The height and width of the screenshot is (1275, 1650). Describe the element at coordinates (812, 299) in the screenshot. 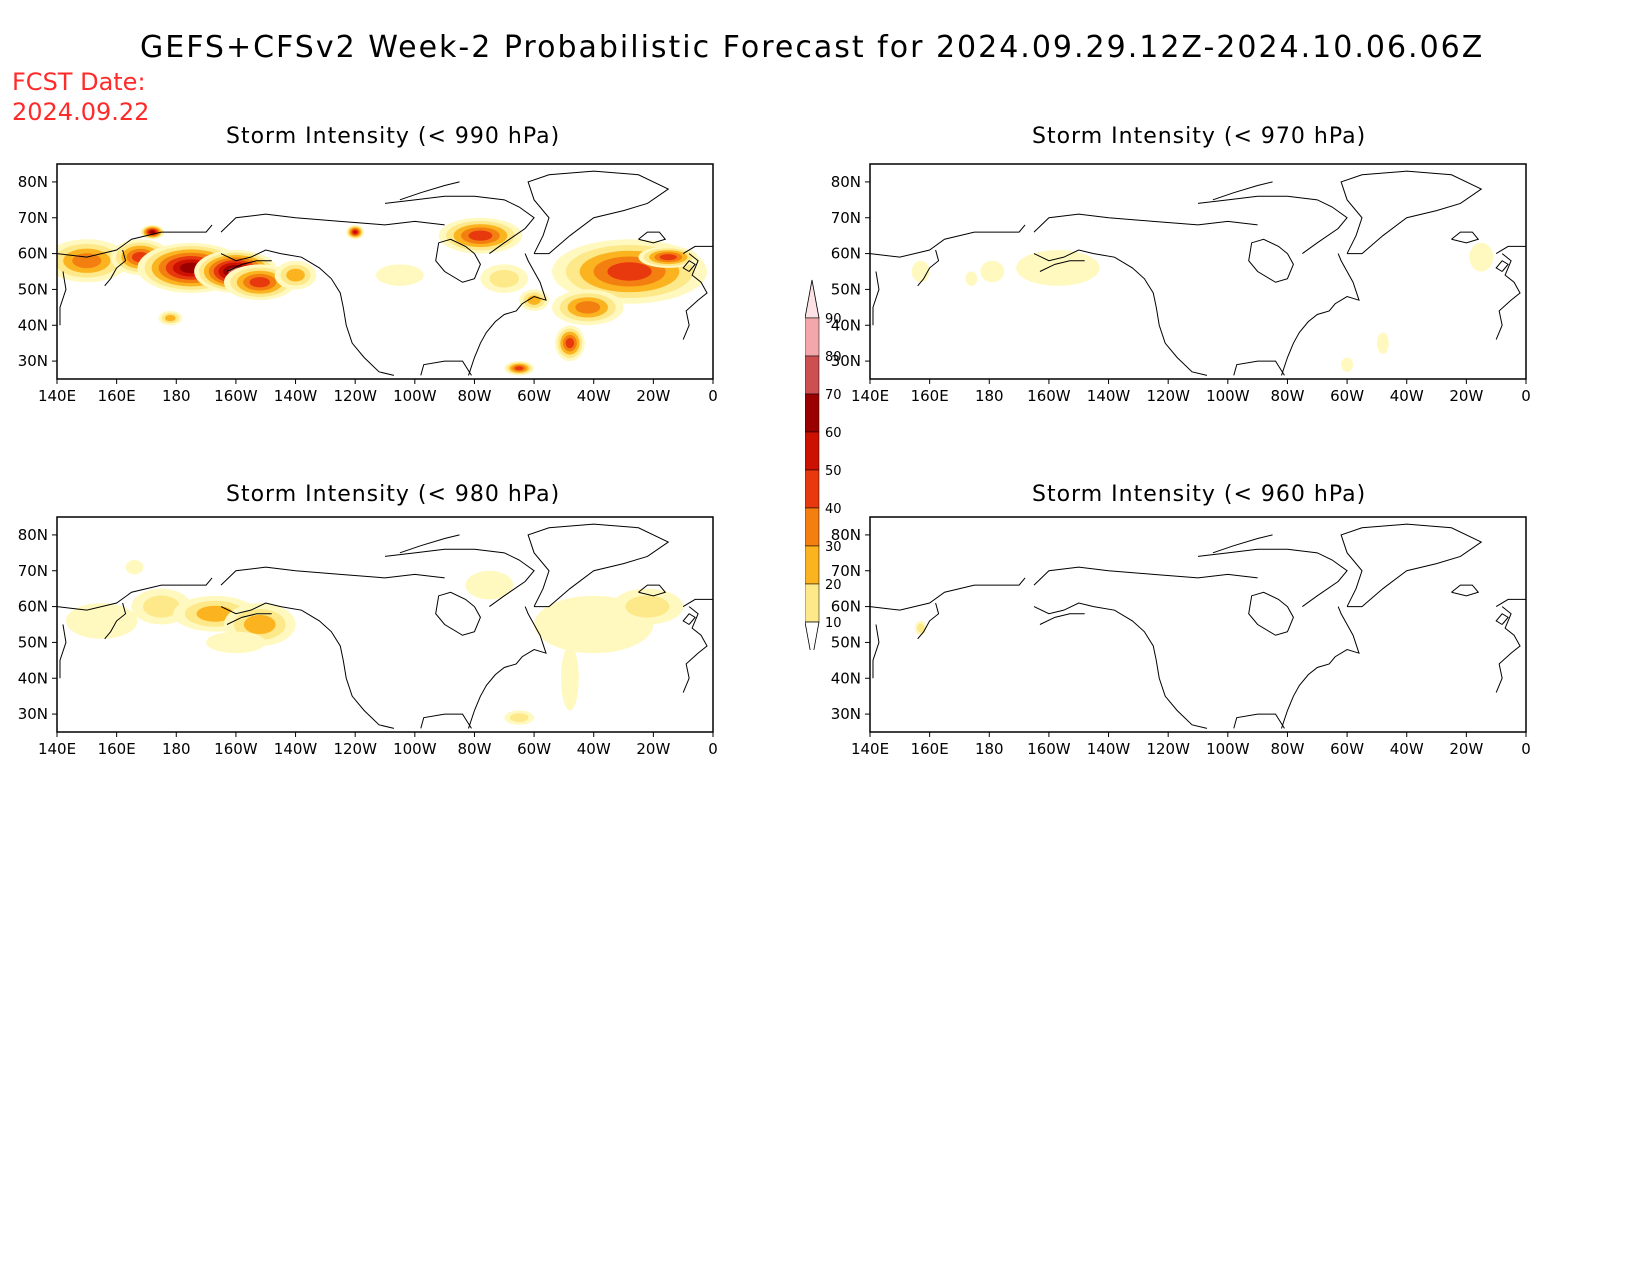

I see `colorbar-top-arrow` at that location.